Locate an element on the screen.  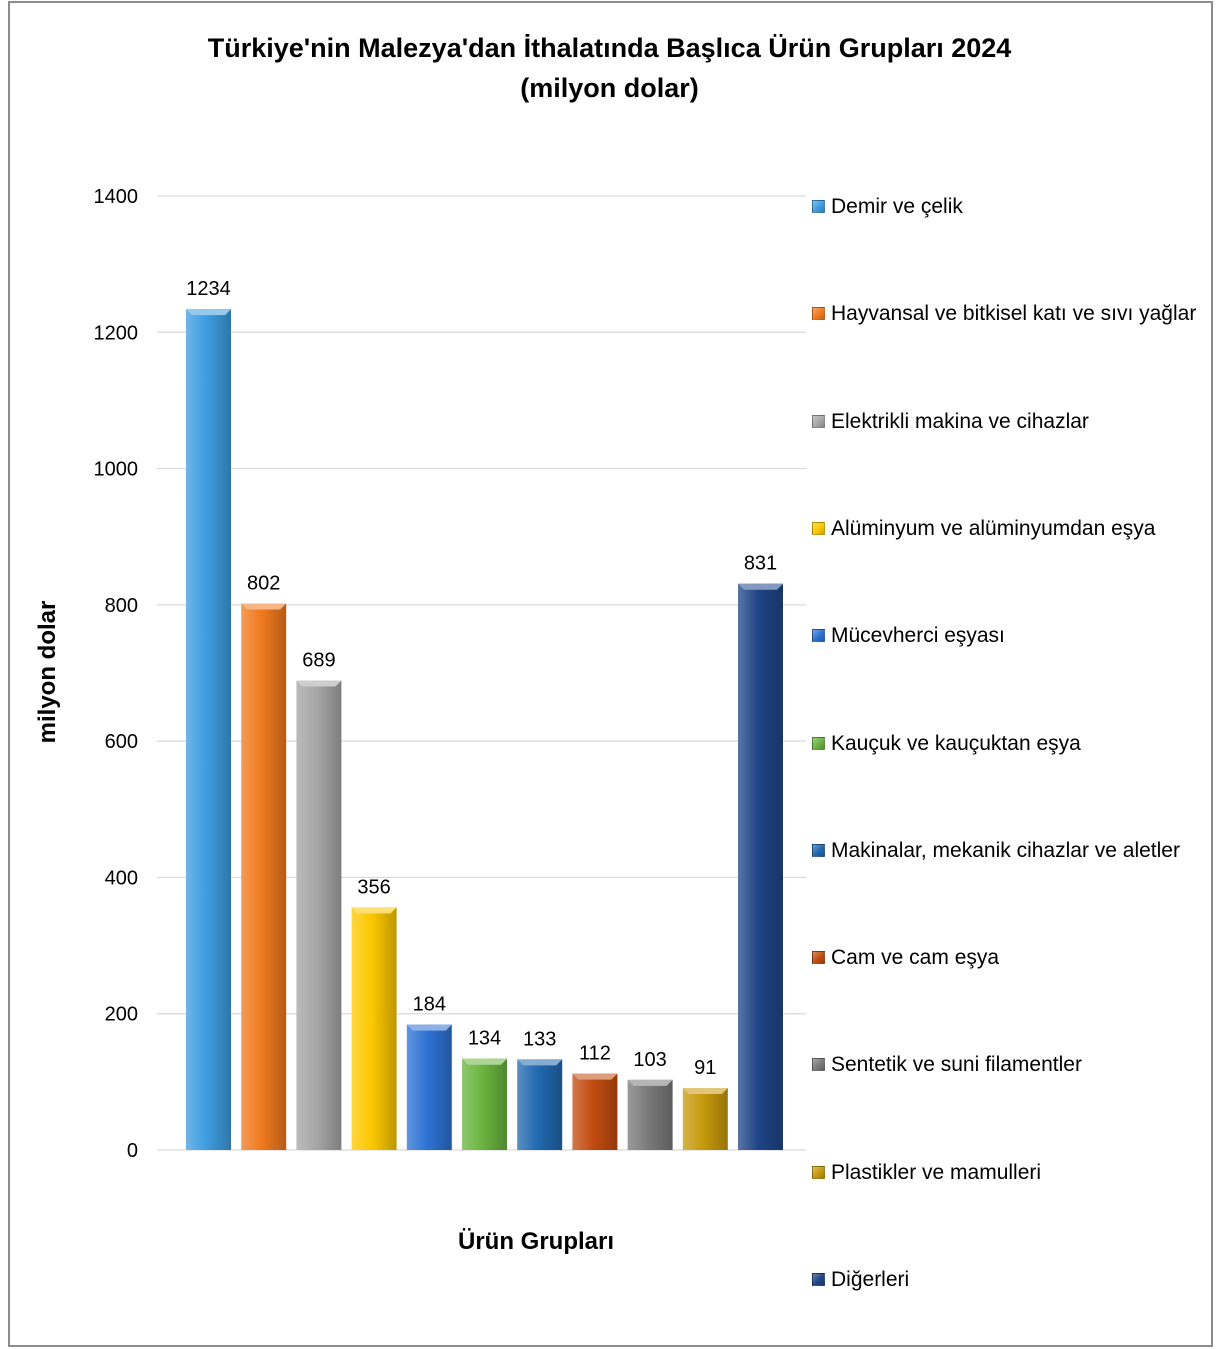
chart-title-line-2: (milyon dolar) is located at coordinates (609, 88).